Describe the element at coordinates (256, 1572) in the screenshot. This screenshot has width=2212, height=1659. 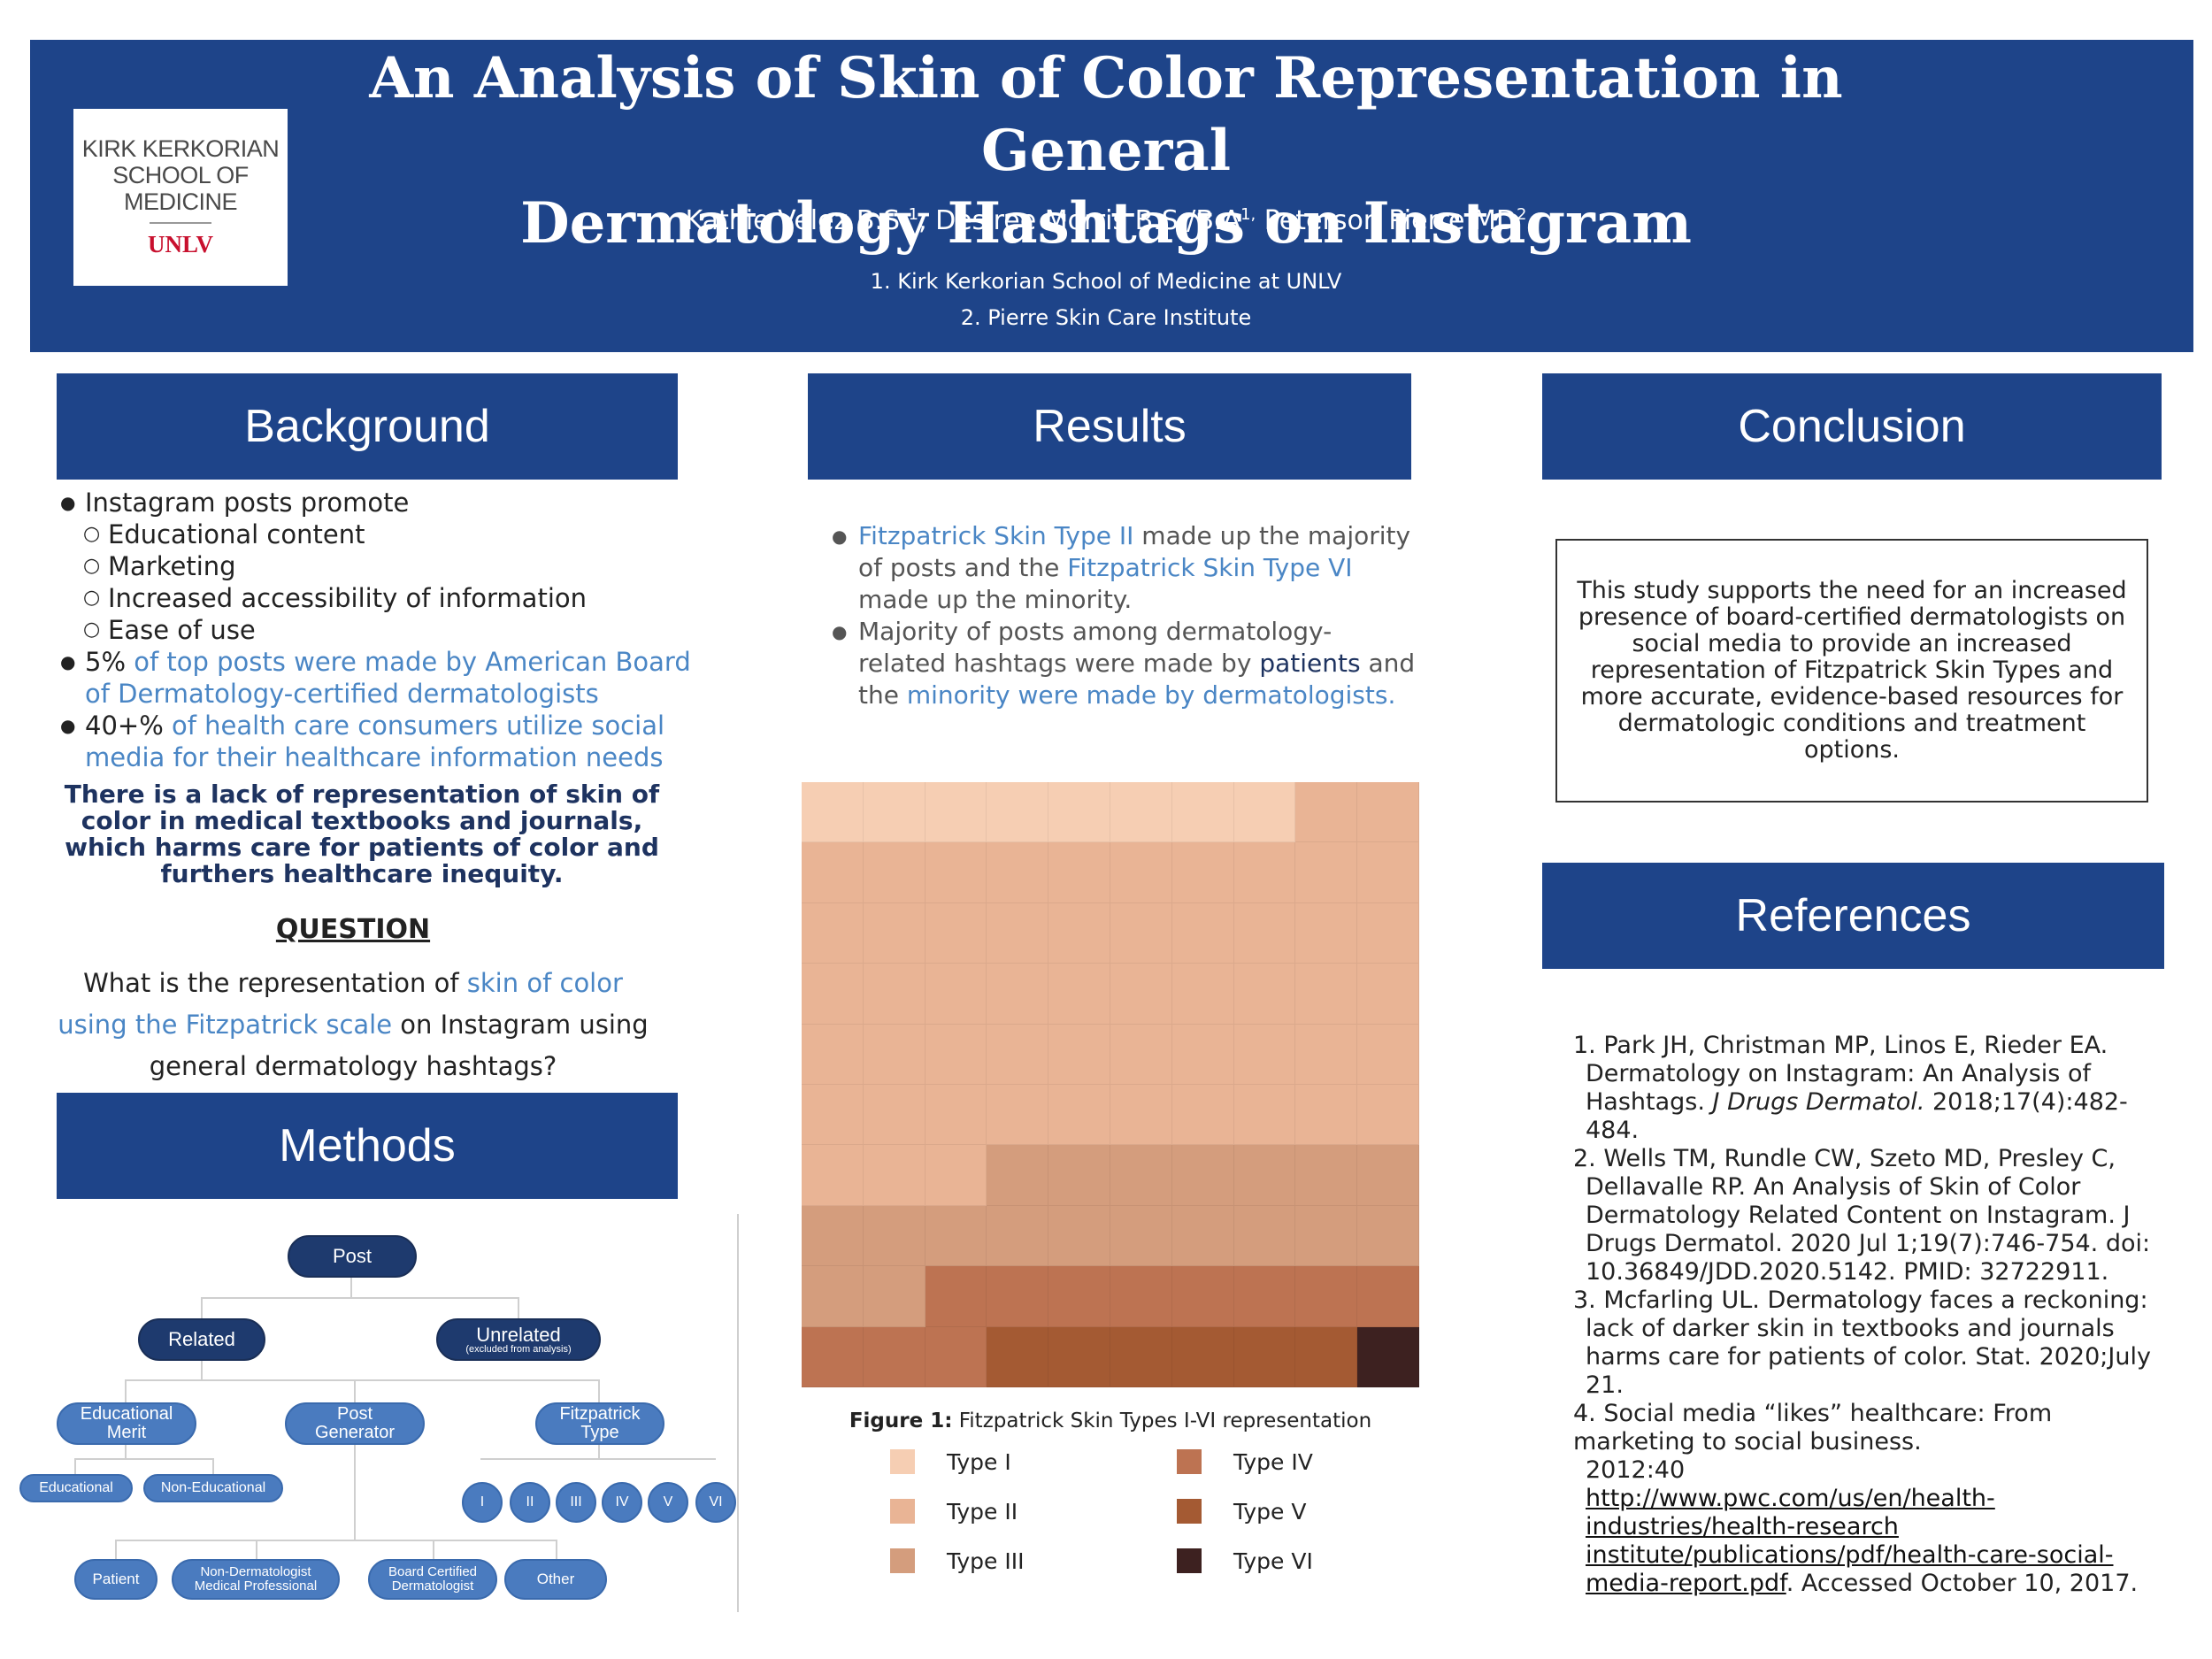
I see `node-label: Non-Dermatologist` at that location.